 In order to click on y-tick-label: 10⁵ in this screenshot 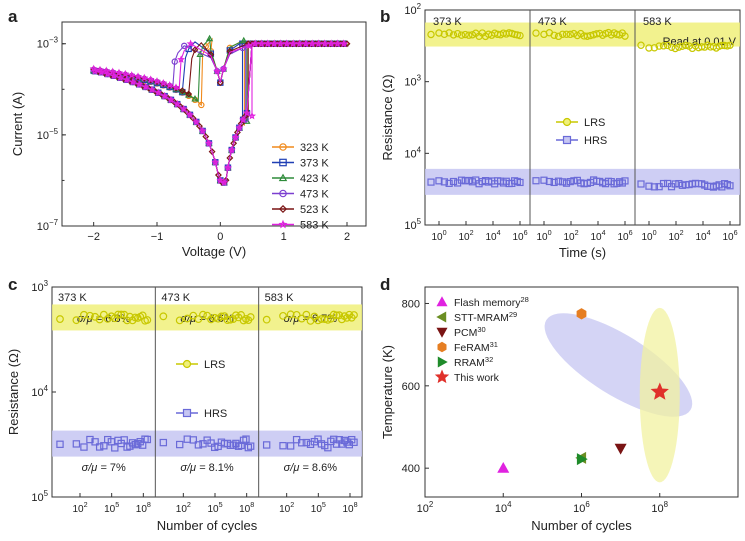, I will do `click(39, 496)`.